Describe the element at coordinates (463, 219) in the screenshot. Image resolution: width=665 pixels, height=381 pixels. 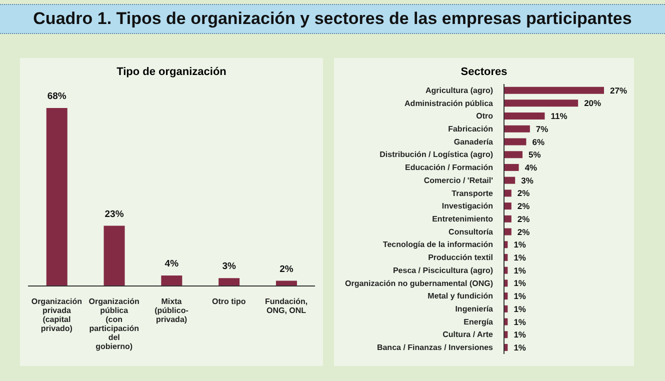
I see `y-tick-label: Entretenimiento` at that location.